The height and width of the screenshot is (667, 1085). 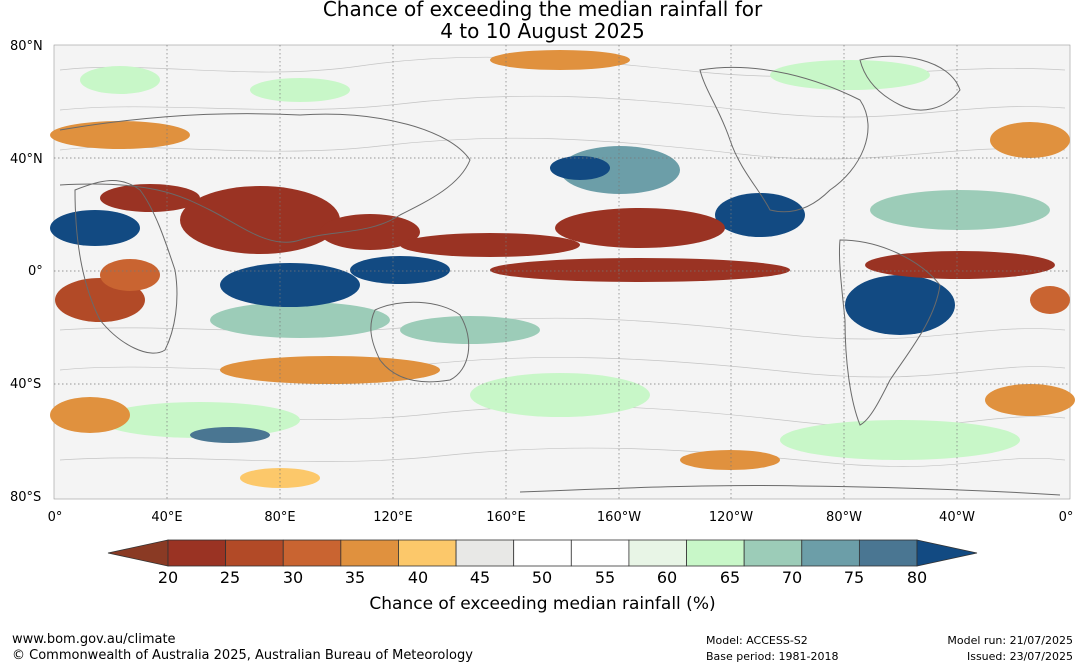 What do you see at coordinates (393, 517) in the screenshot?
I see `lon-label-120e: 120°E` at bounding box center [393, 517].